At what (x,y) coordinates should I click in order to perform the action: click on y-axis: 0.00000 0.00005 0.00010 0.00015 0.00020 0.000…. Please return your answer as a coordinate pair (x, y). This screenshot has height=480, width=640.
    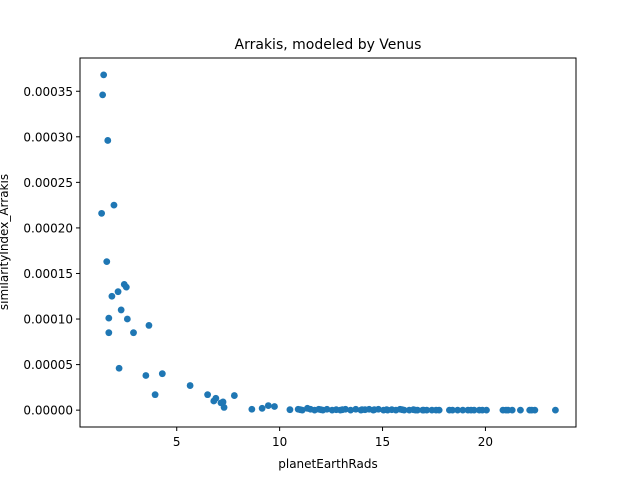
    Looking at the image, I should click on (51, 251).